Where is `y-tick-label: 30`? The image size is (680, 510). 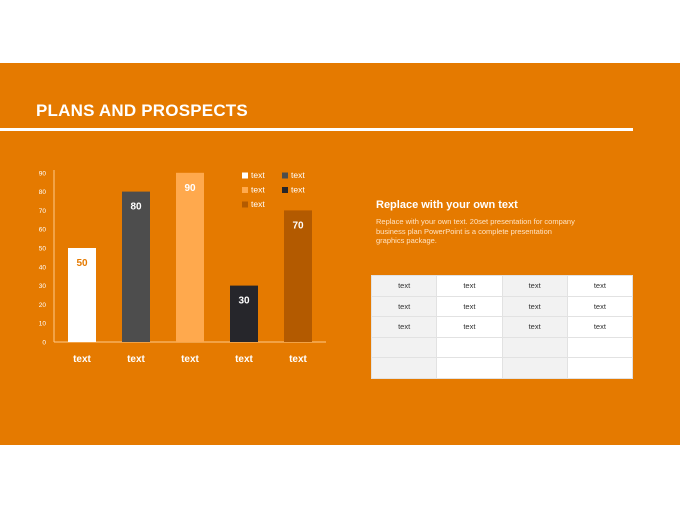
y-tick-label: 30 is located at coordinates (43, 286).